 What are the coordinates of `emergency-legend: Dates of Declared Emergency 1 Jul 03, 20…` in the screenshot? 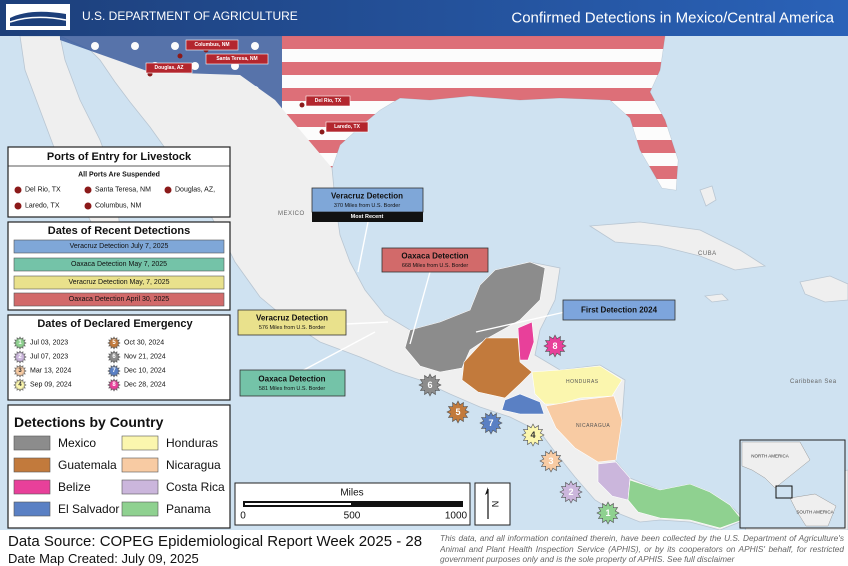 It's located at (119, 357).